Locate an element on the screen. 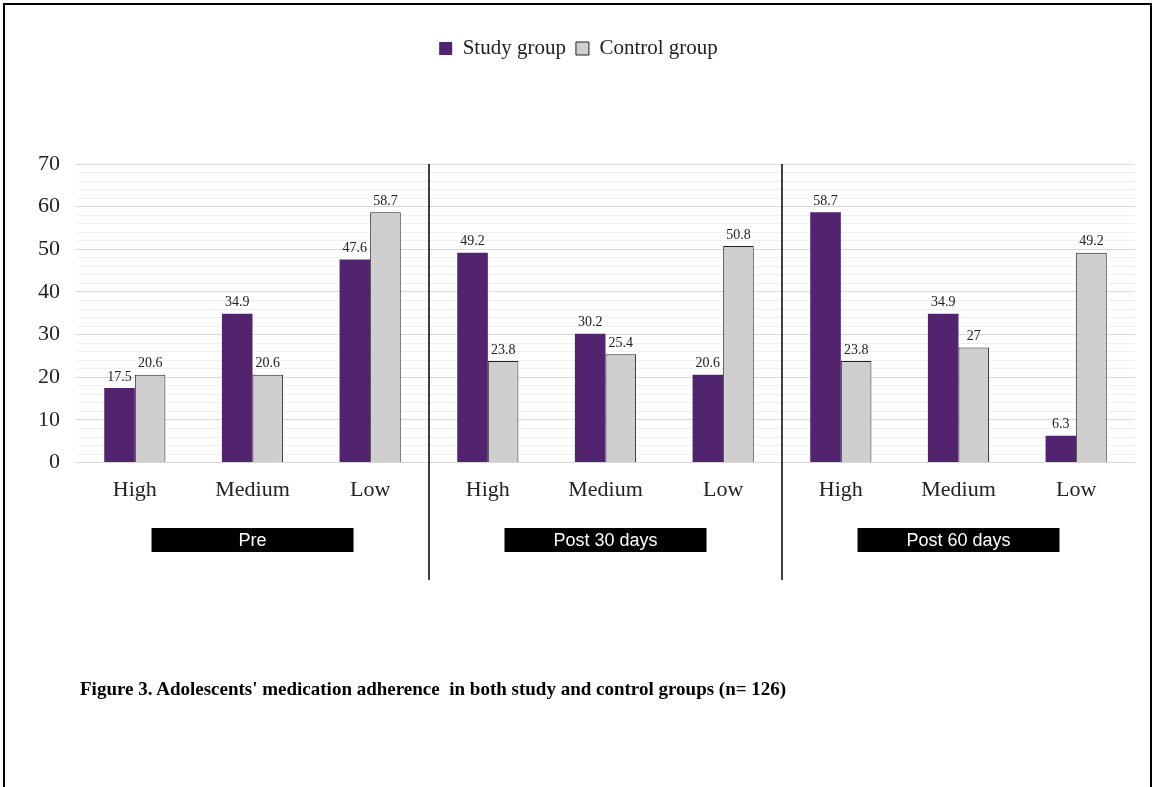 The width and height of the screenshot is (1155, 787). data-label: 17.5 is located at coordinates (119, 376).